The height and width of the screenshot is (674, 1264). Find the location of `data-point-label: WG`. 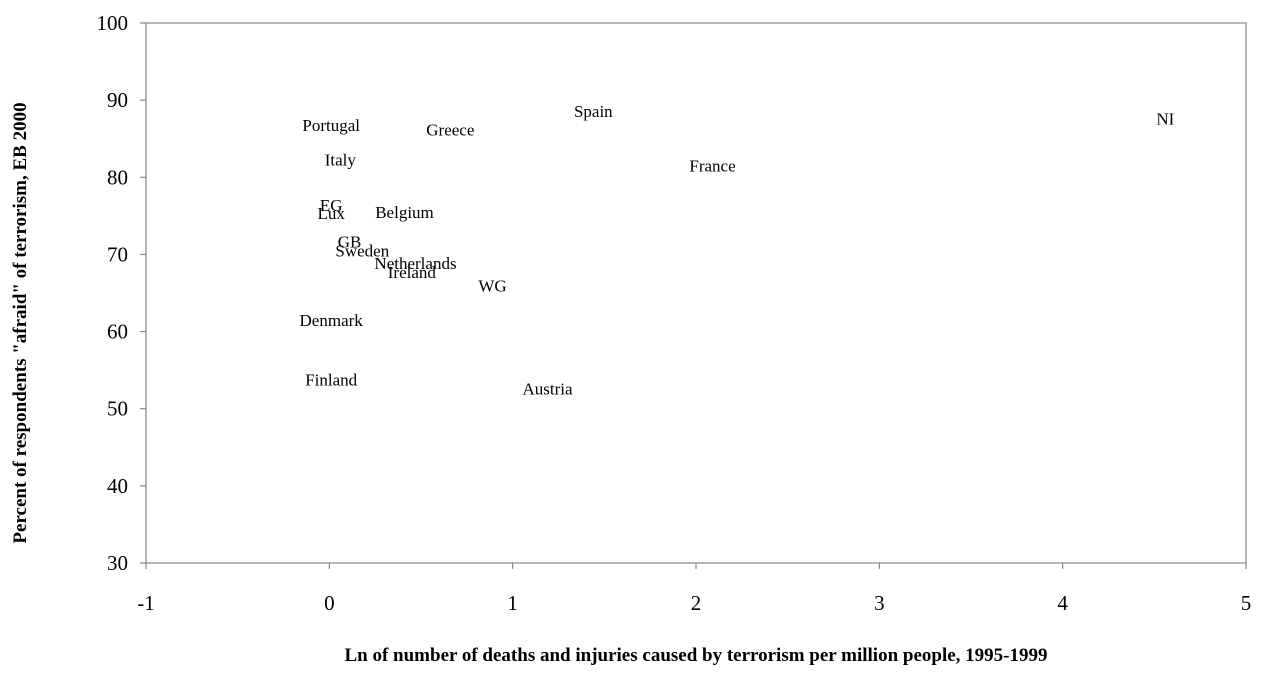

data-point-label: WG is located at coordinates (492, 285).